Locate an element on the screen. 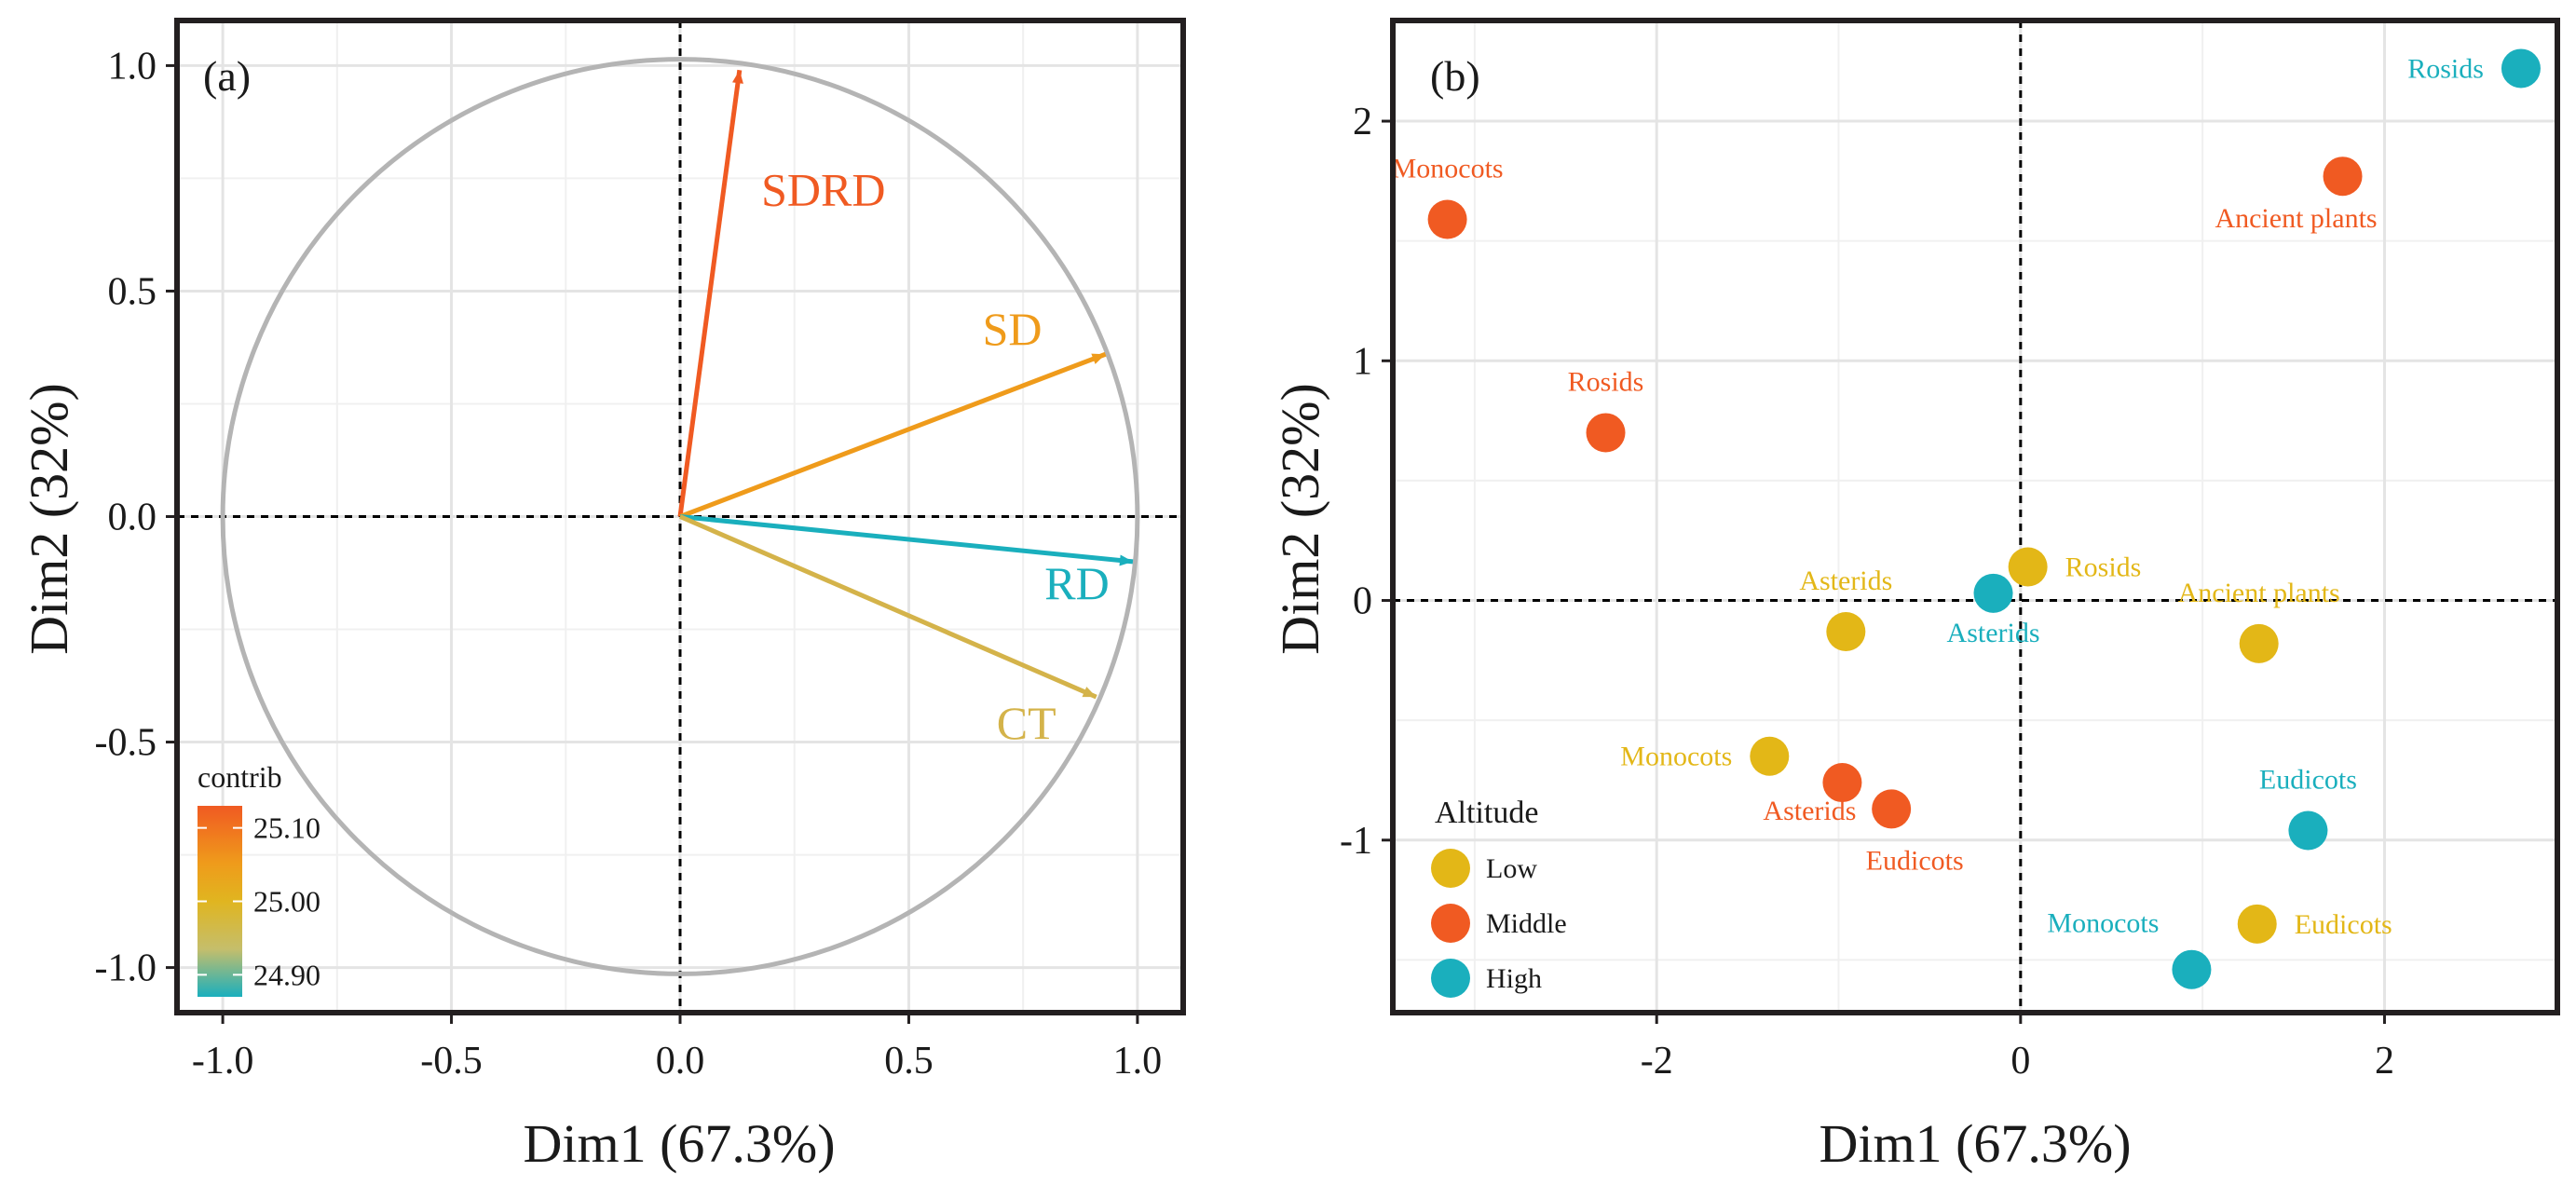  contrib-colorbar: contrib 25.10 25.00 24.90 is located at coordinates (259, 878).